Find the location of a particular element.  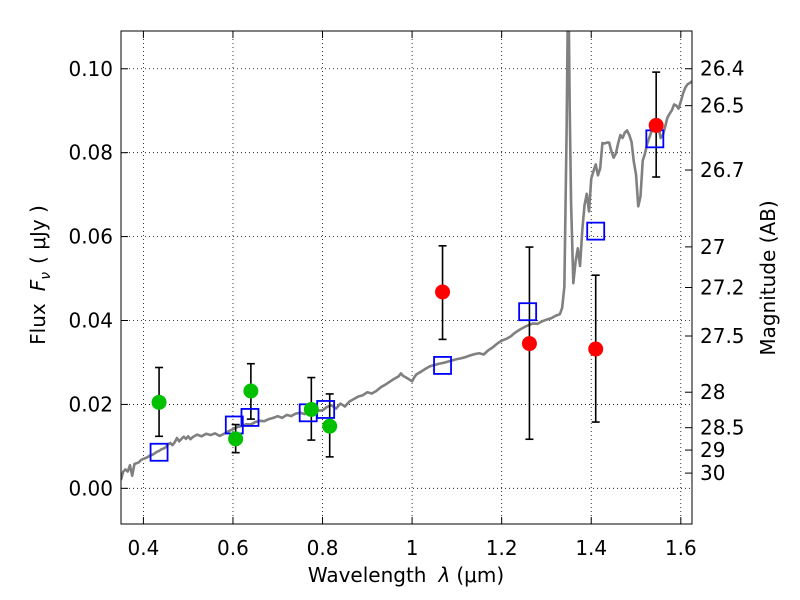

x-tick-label: 1.4 is located at coordinates (591, 548).